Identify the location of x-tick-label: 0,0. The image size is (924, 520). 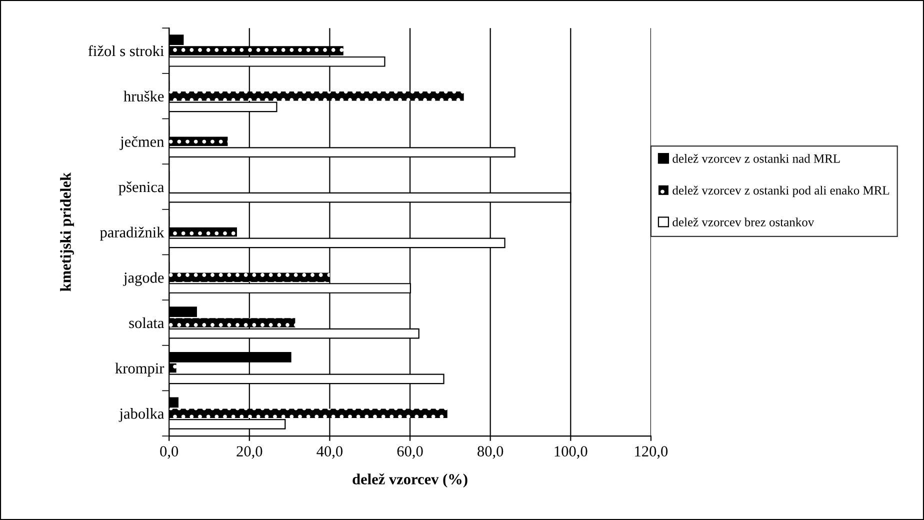
(169, 452).